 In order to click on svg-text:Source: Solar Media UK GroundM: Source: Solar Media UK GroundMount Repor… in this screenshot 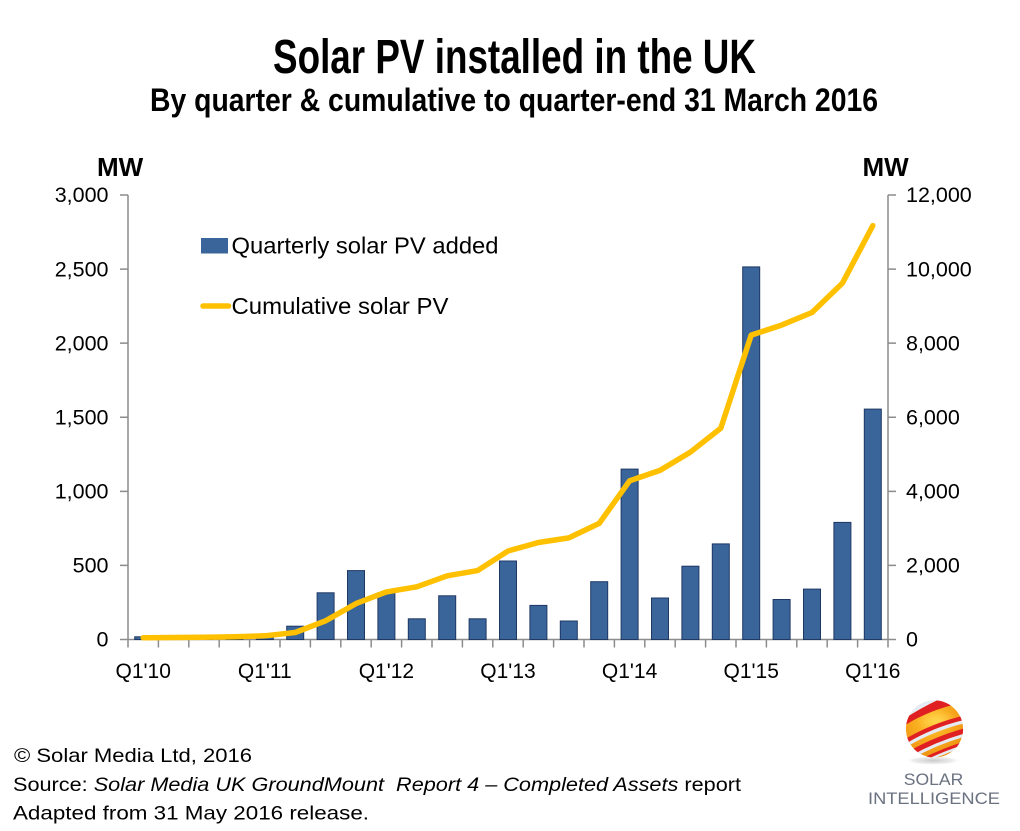, I will do `click(377, 785)`.